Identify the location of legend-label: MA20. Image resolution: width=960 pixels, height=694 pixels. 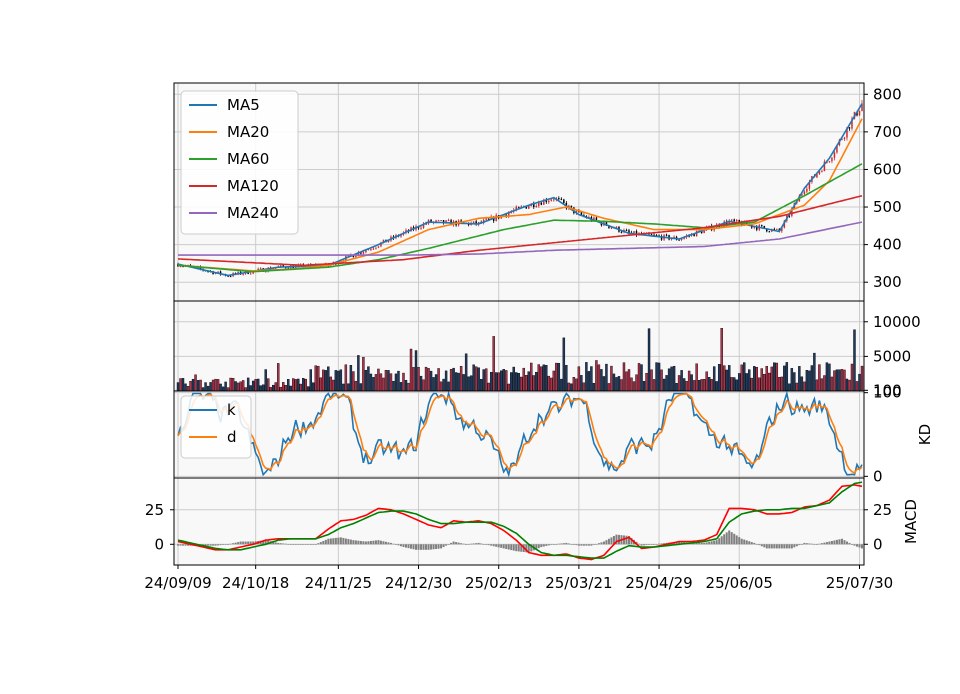
(248, 132).